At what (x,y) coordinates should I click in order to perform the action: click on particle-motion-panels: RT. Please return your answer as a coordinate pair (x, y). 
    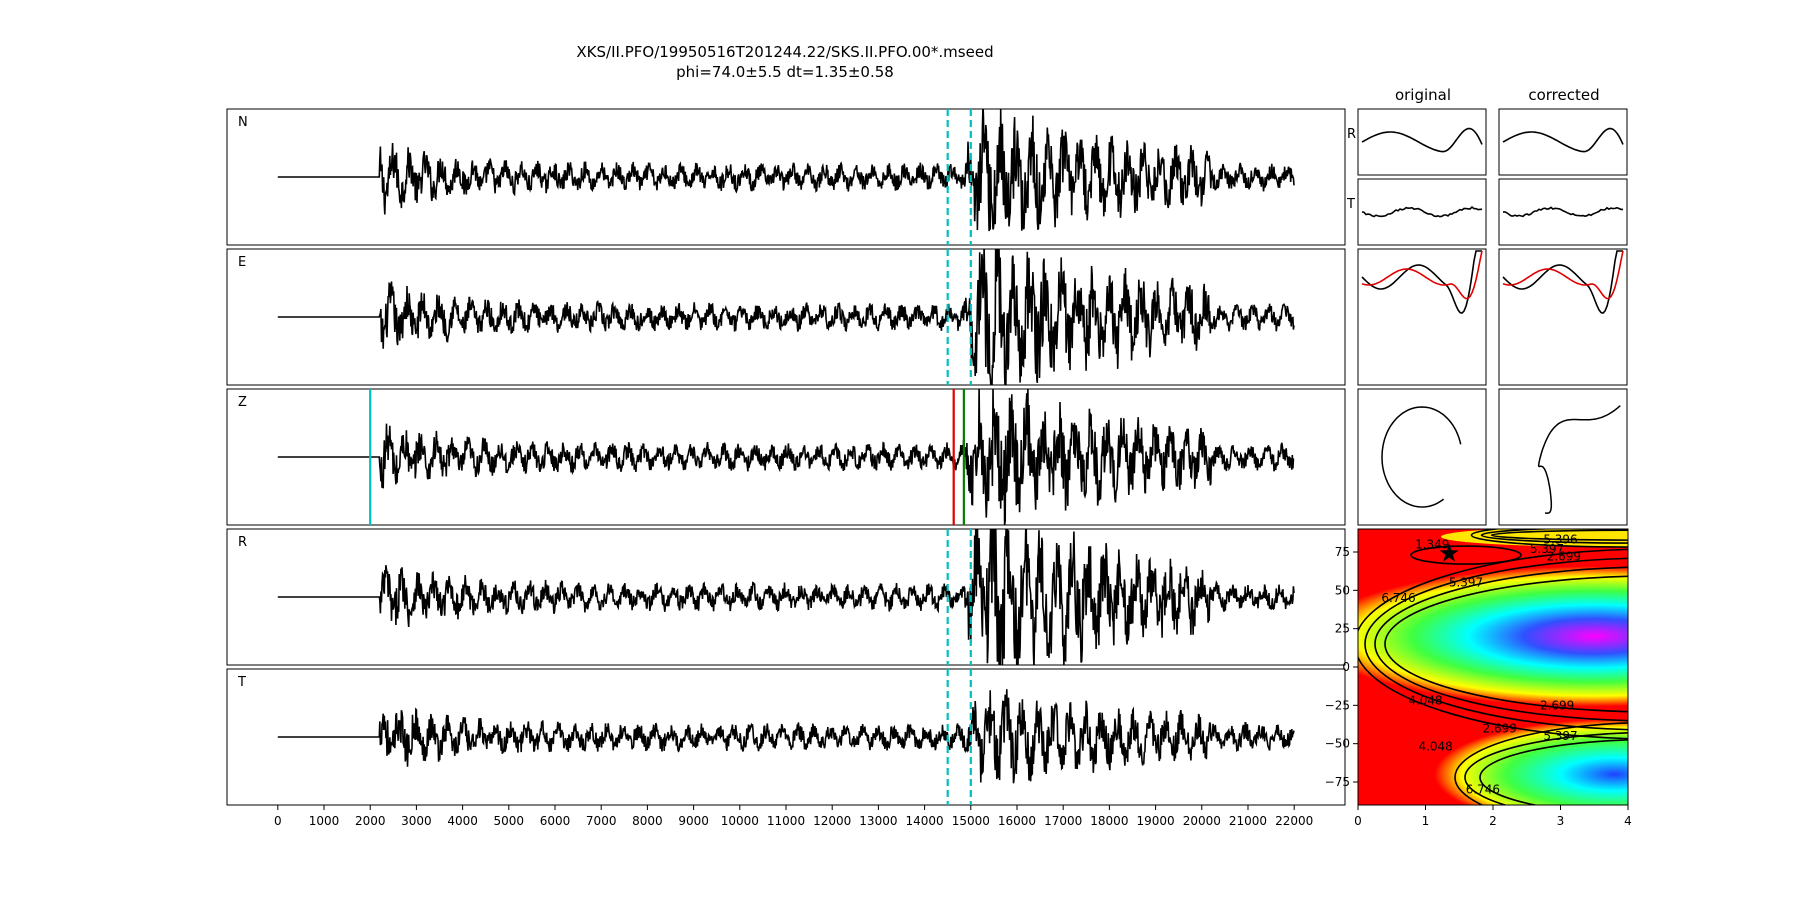
    Looking at the image, I should click on (1487, 317).